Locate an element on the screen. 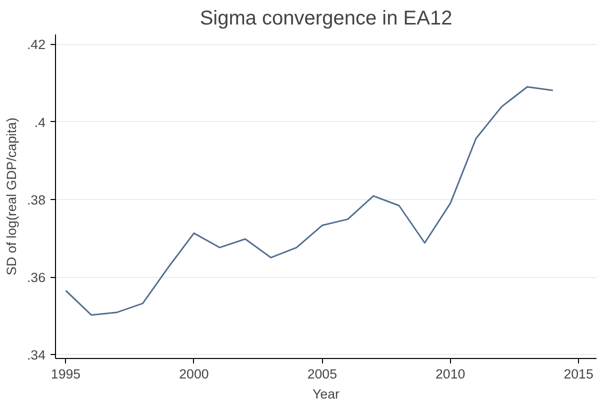  y-tick-label: .38 is located at coordinates (36, 200).